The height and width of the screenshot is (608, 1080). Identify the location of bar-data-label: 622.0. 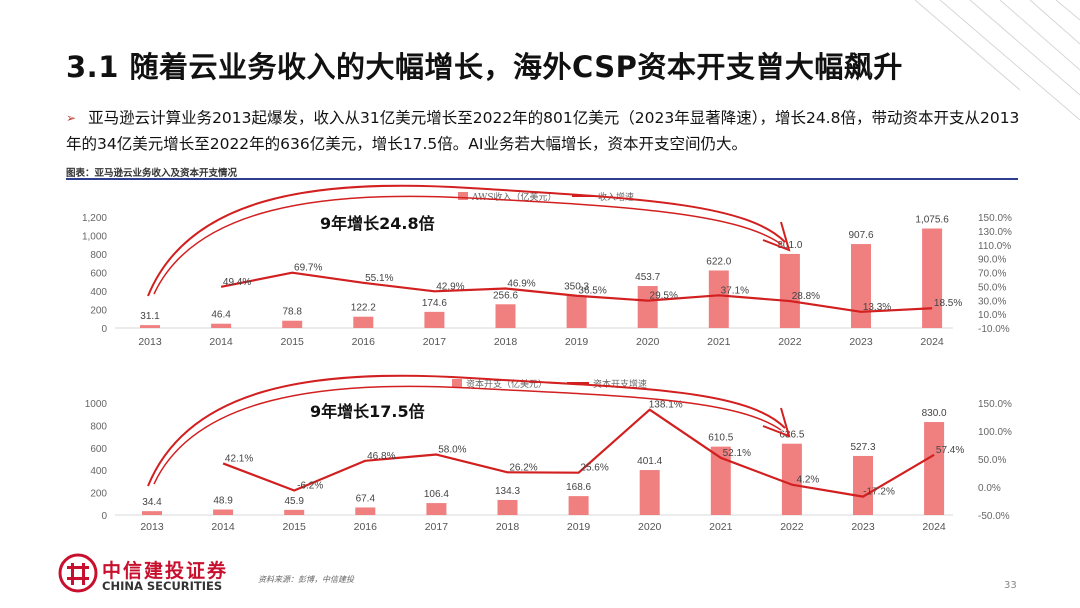
(718, 261).